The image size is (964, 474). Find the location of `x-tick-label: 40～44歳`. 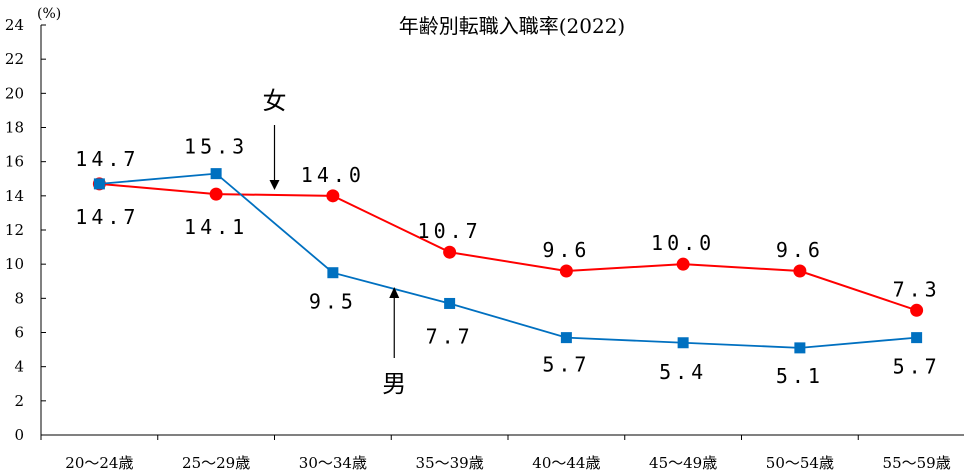

x-tick-label: 40～44歳 is located at coordinates (566, 463).